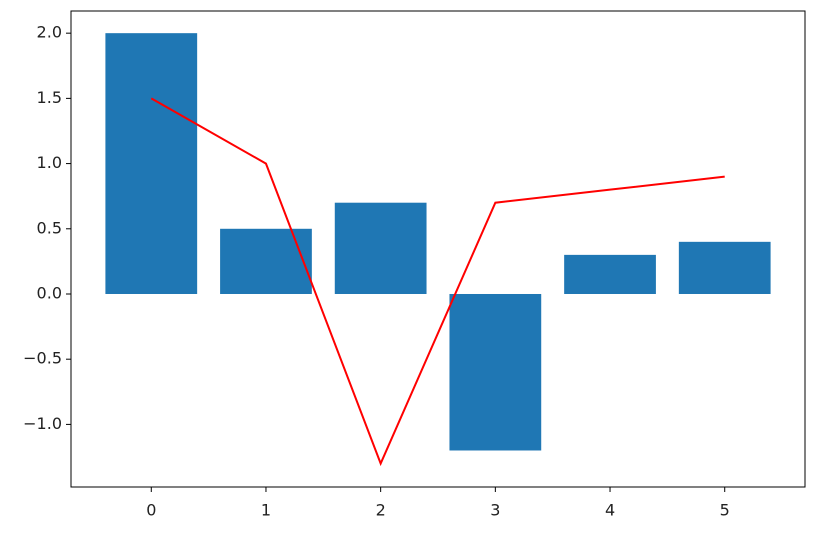 This screenshot has width=827, height=535. What do you see at coordinates (49, 97) in the screenshot?
I see `y-tick-label: 1.5` at bounding box center [49, 97].